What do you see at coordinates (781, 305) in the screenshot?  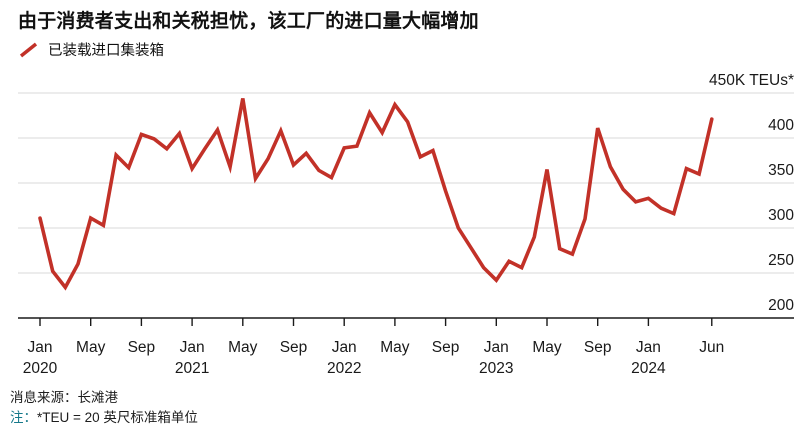 I see `y-tick-label: 200` at bounding box center [781, 305].